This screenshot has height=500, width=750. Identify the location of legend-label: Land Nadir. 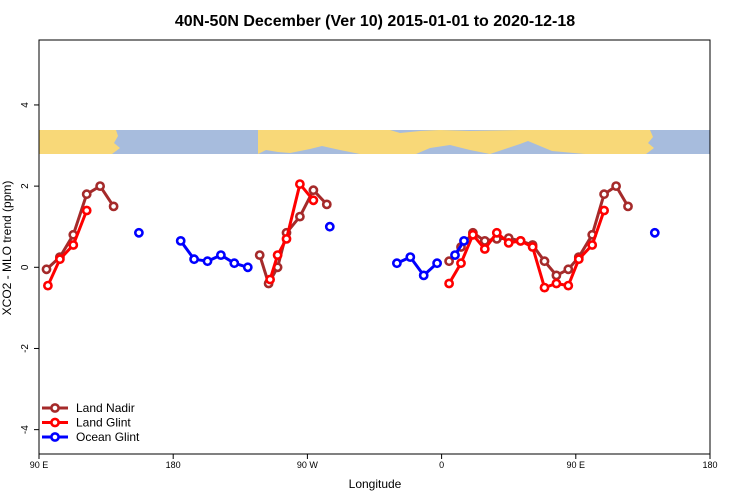
(105, 408).